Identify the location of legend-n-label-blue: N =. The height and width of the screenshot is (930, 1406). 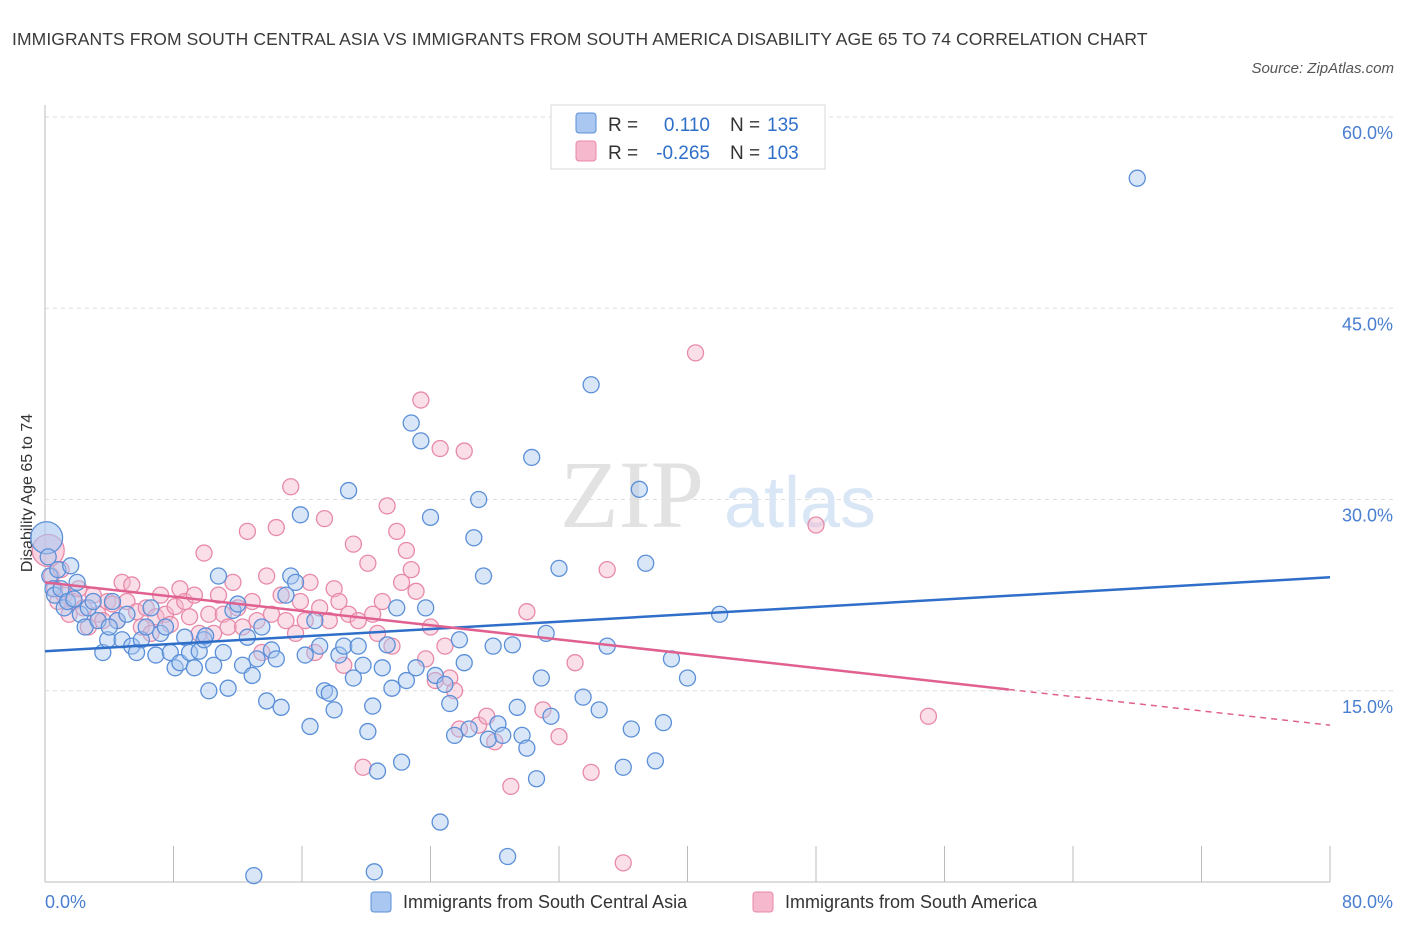
(745, 125).